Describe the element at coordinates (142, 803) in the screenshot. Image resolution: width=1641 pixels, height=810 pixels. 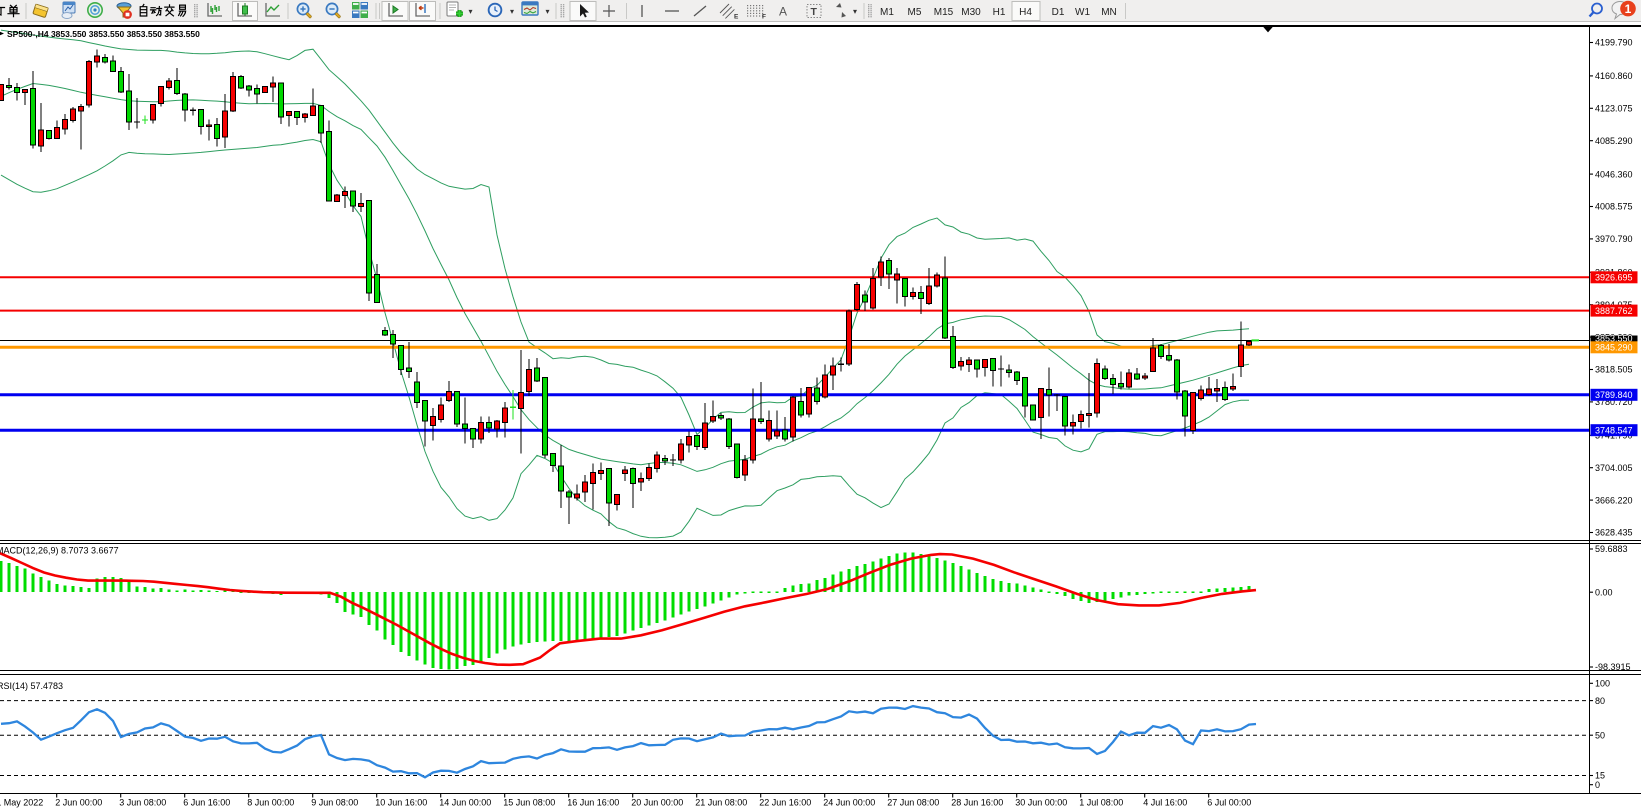
I see `svg-text: 3 Jun 08:00` at that location.